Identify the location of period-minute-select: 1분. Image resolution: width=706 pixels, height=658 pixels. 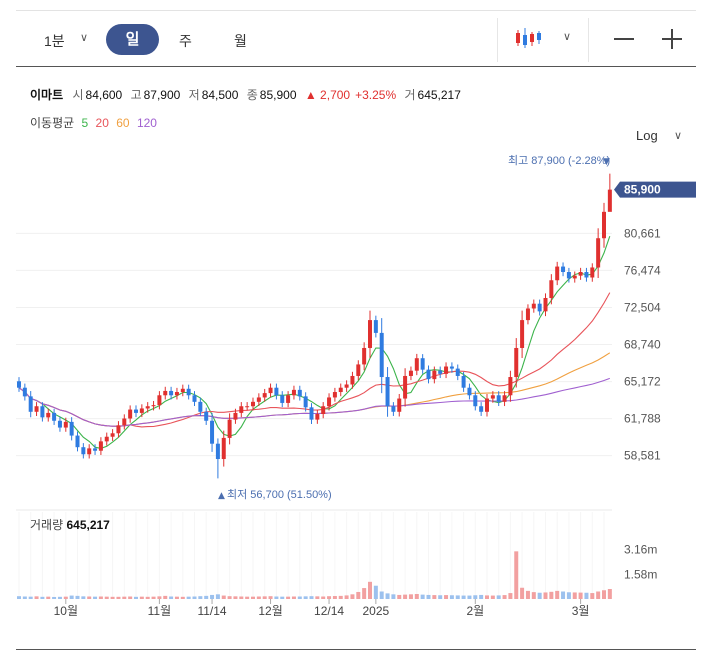
(54, 41).